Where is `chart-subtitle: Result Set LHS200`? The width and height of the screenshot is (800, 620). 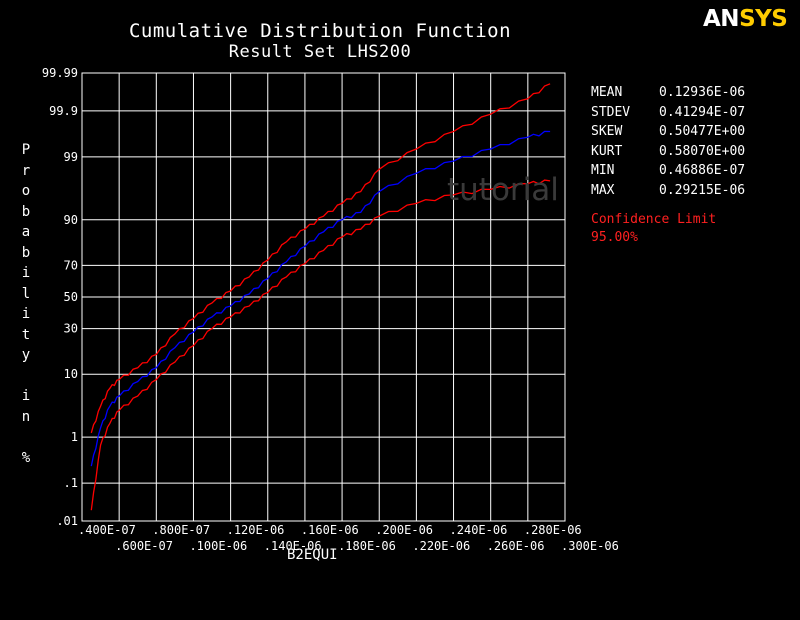 chart-subtitle: Result Set LHS200 is located at coordinates (320, 52).